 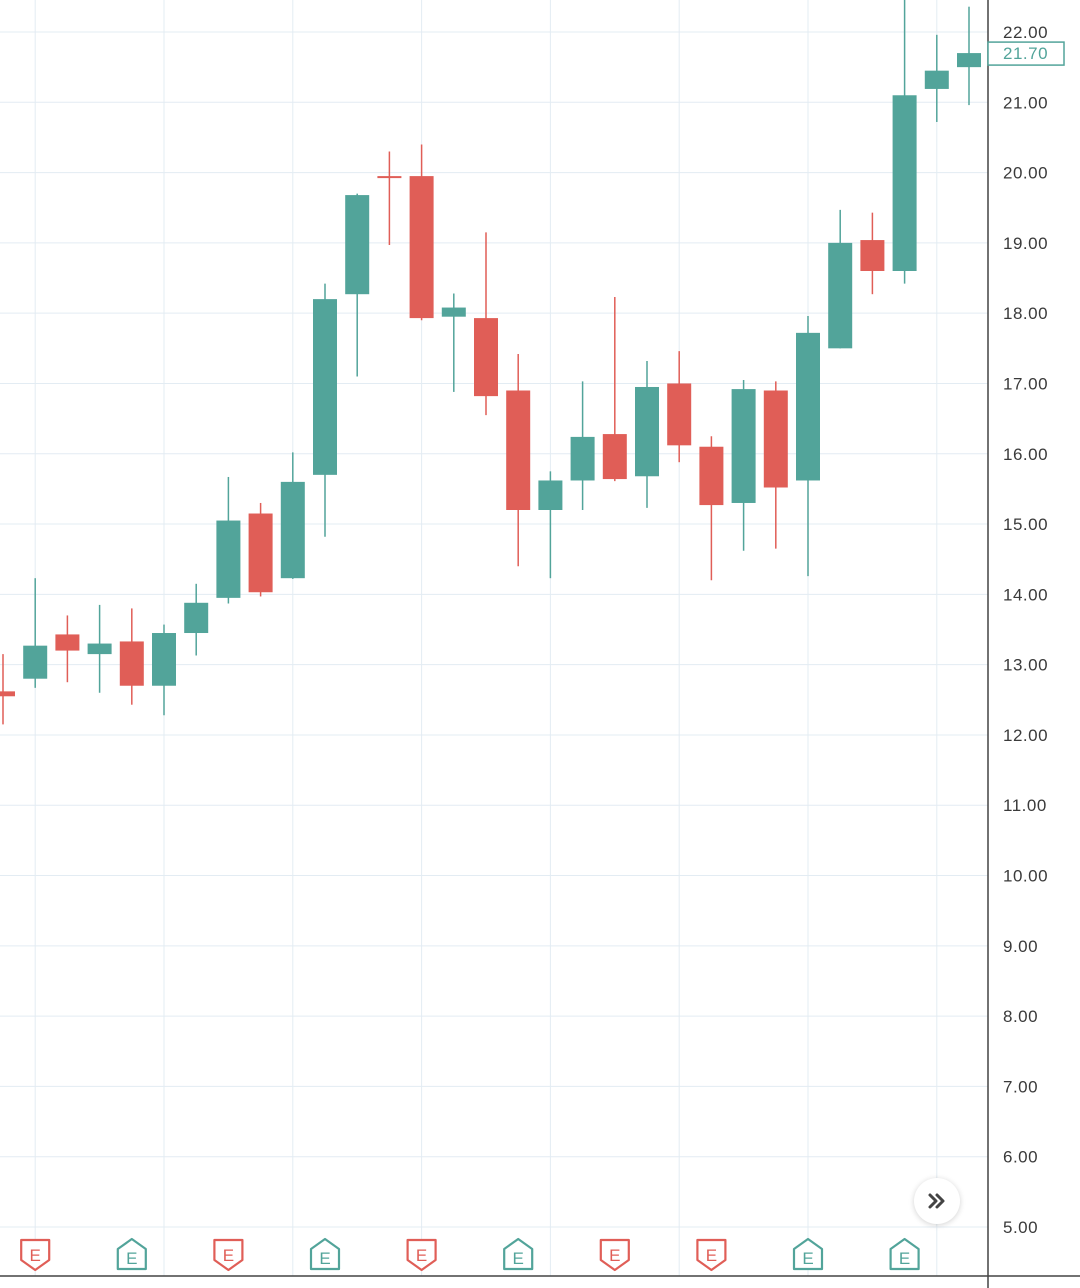 I want to click on price-tick-label: 21.00, so click(x=1025, y=102).